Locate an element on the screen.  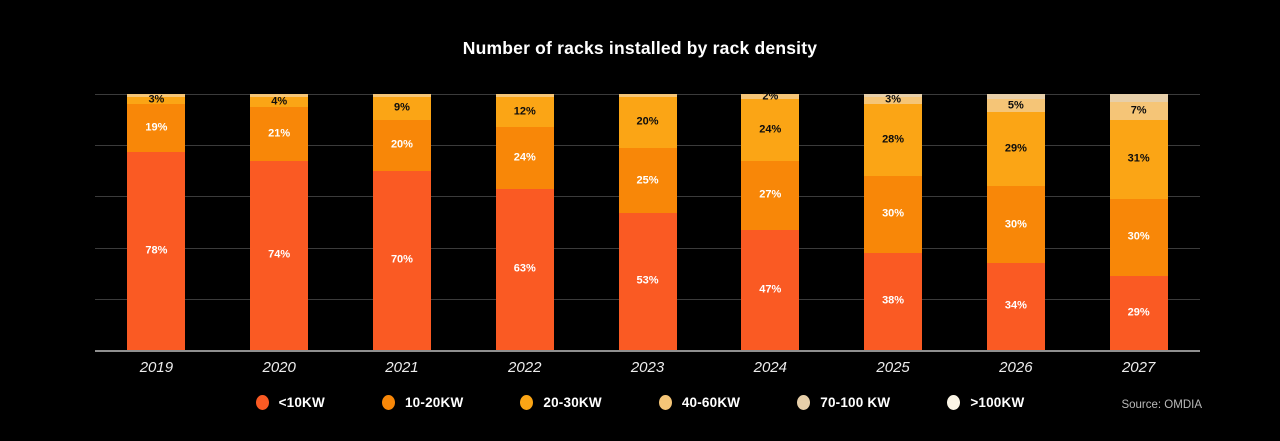
bar-segment-40-60KW-2027: 7% is located at coordinates (1138, 110).